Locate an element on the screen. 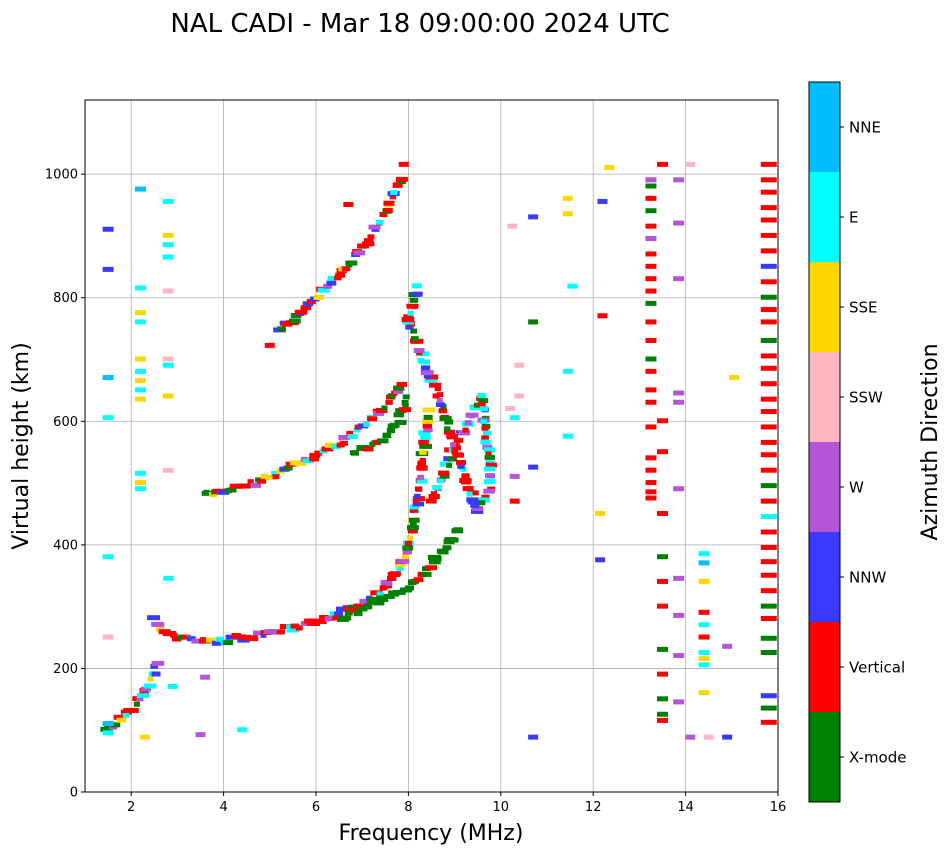 This screenshot has width=951, height=856. colorbar-tick-label: NNE is located at coordinates (865, 128).